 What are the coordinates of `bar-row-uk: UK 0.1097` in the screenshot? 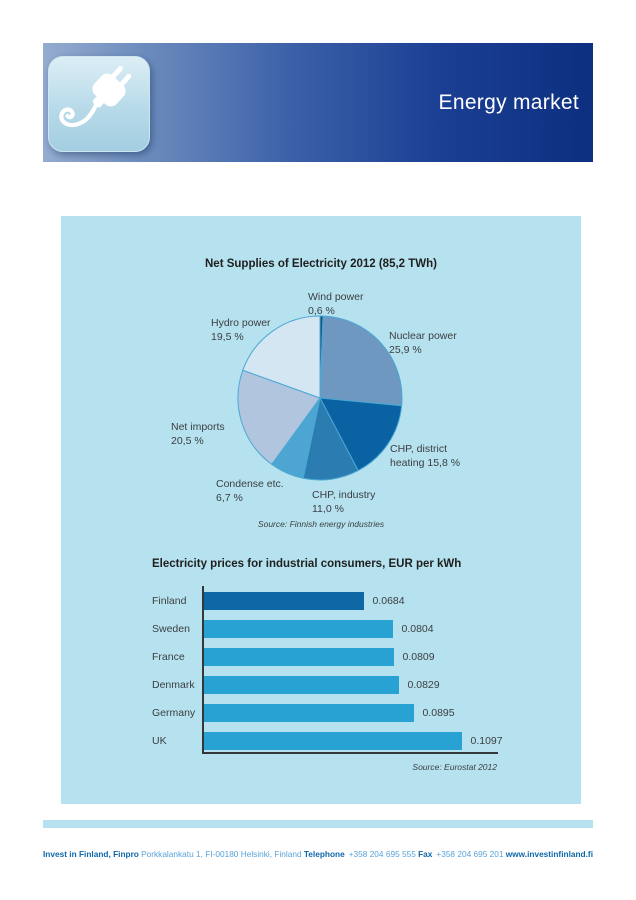 It's located at (362, 741).